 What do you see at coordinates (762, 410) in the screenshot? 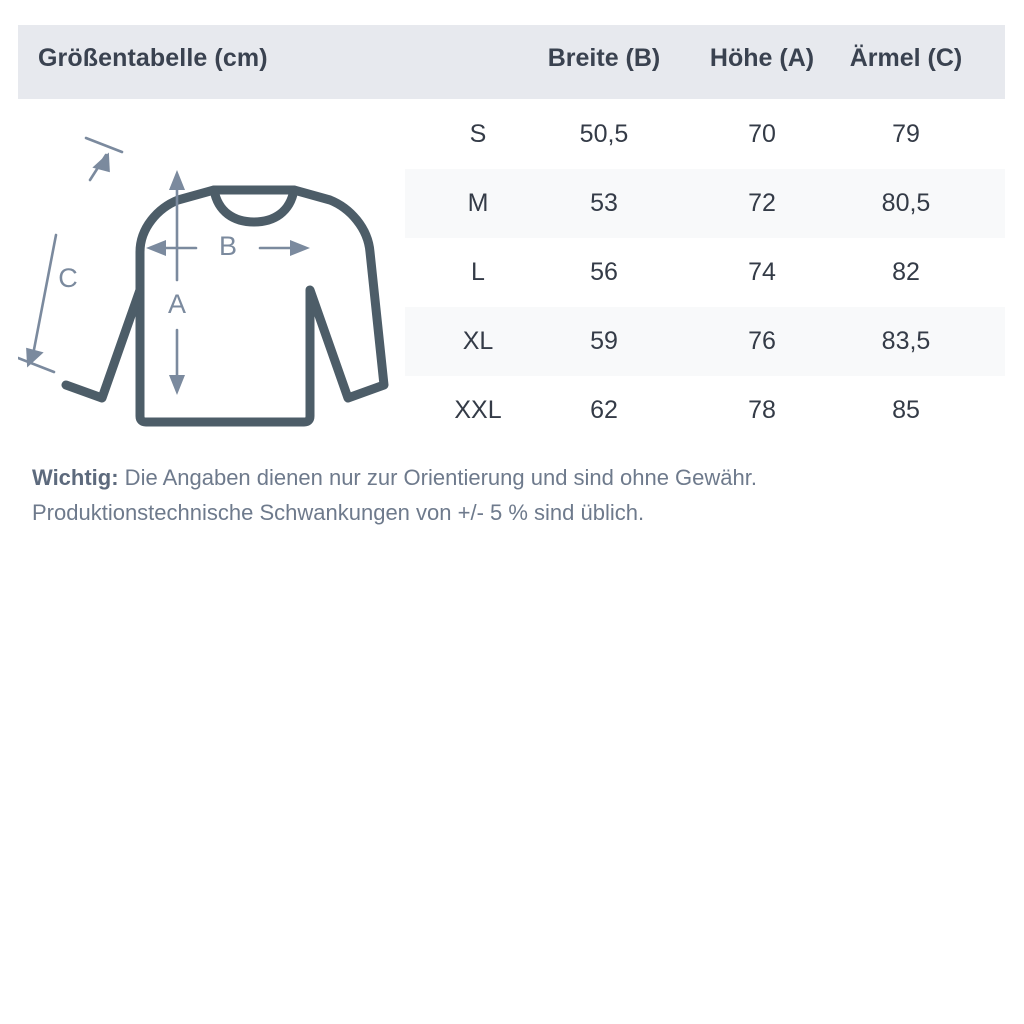
I see `cell-height: 78` at bounding box center [762, 410].